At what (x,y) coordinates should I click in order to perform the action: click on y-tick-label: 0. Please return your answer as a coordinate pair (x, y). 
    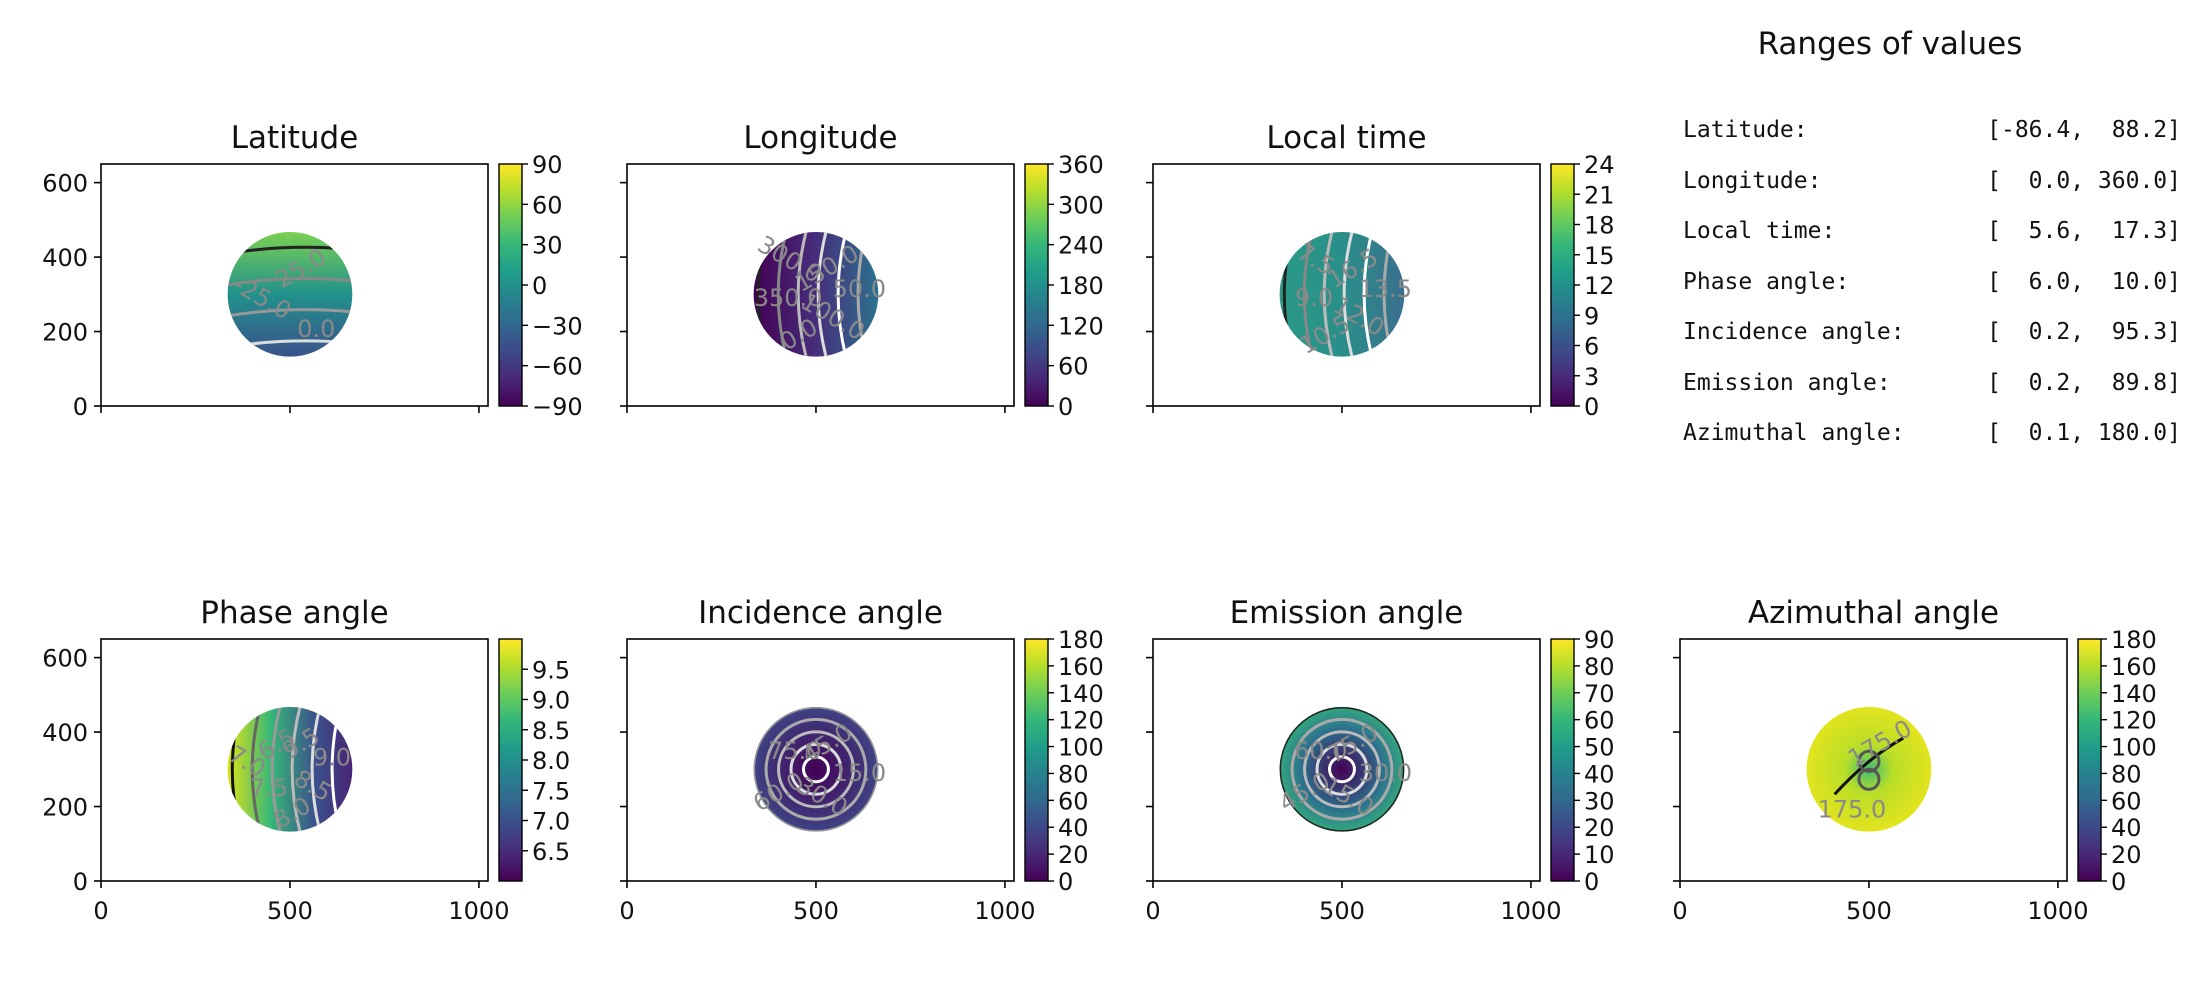
    Looking at the image, I should click on (80, 407).